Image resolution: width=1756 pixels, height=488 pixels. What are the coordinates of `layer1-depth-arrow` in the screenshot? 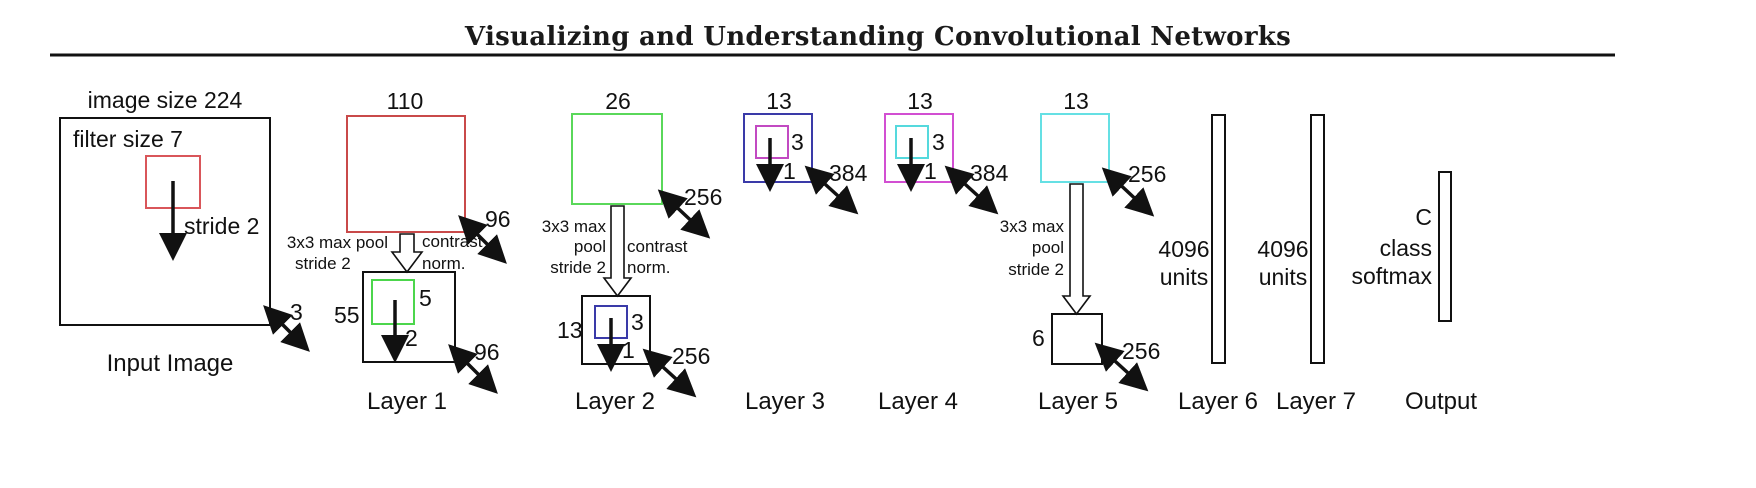 It's located at (482, 239).